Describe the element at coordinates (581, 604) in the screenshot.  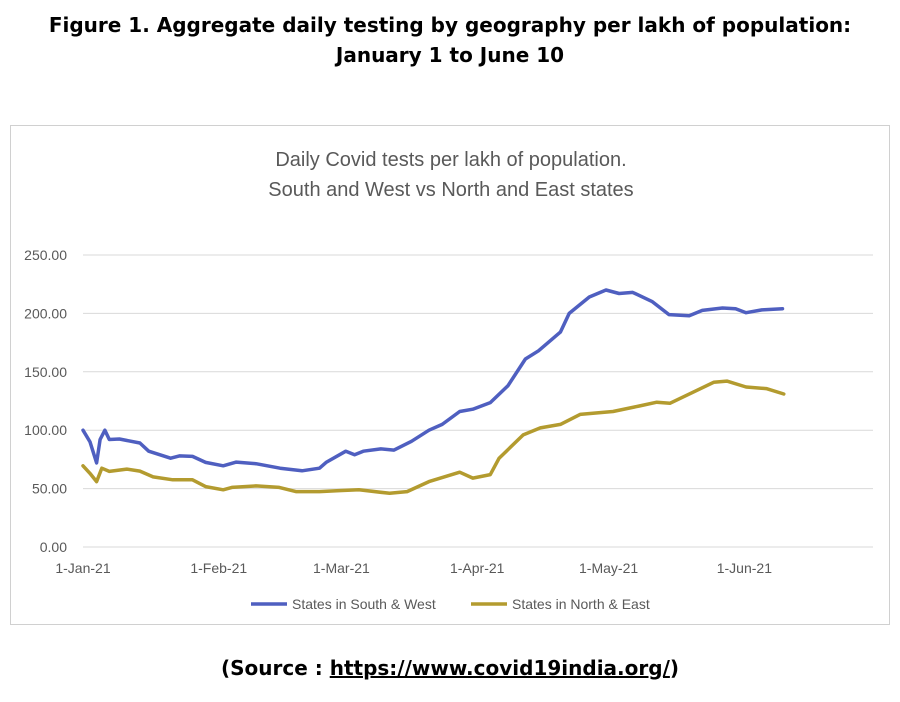
I see `legend-label: States in North & East` at that location.